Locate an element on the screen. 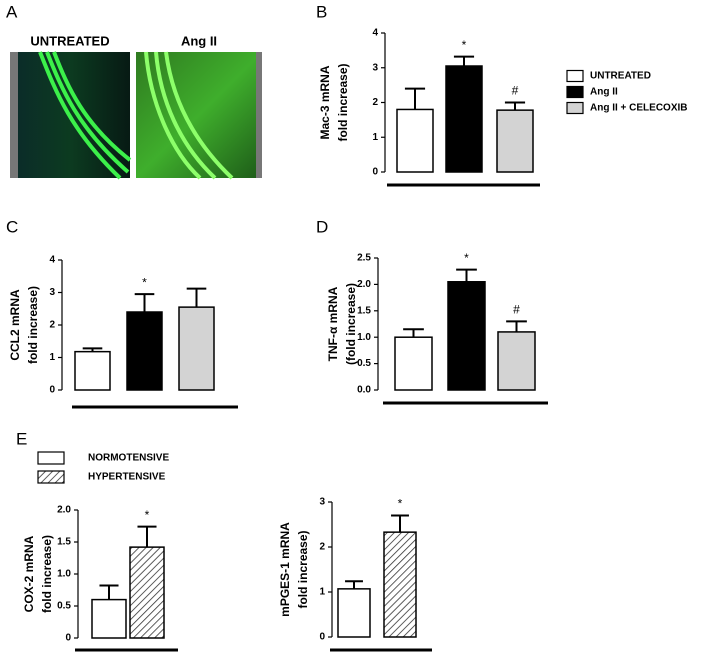  legend-label: Ang II is located at coordinates (604, 92).